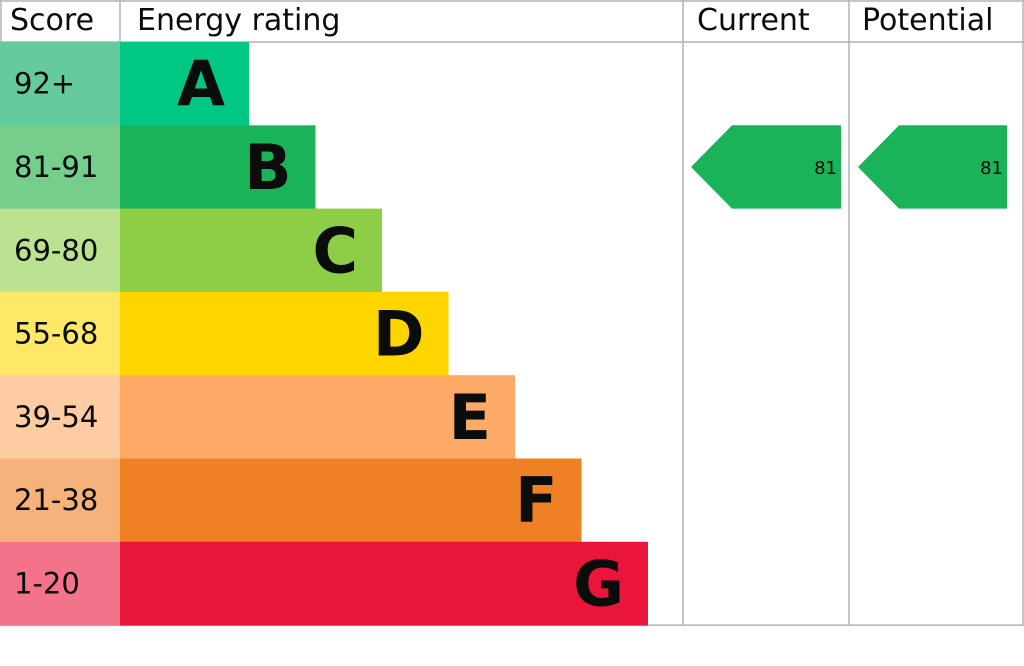 This screenshot has height=666, width=1024. Describe the element at coordinates (766, 167) in the screenshot. I see `current-rating-arrow` at that location.